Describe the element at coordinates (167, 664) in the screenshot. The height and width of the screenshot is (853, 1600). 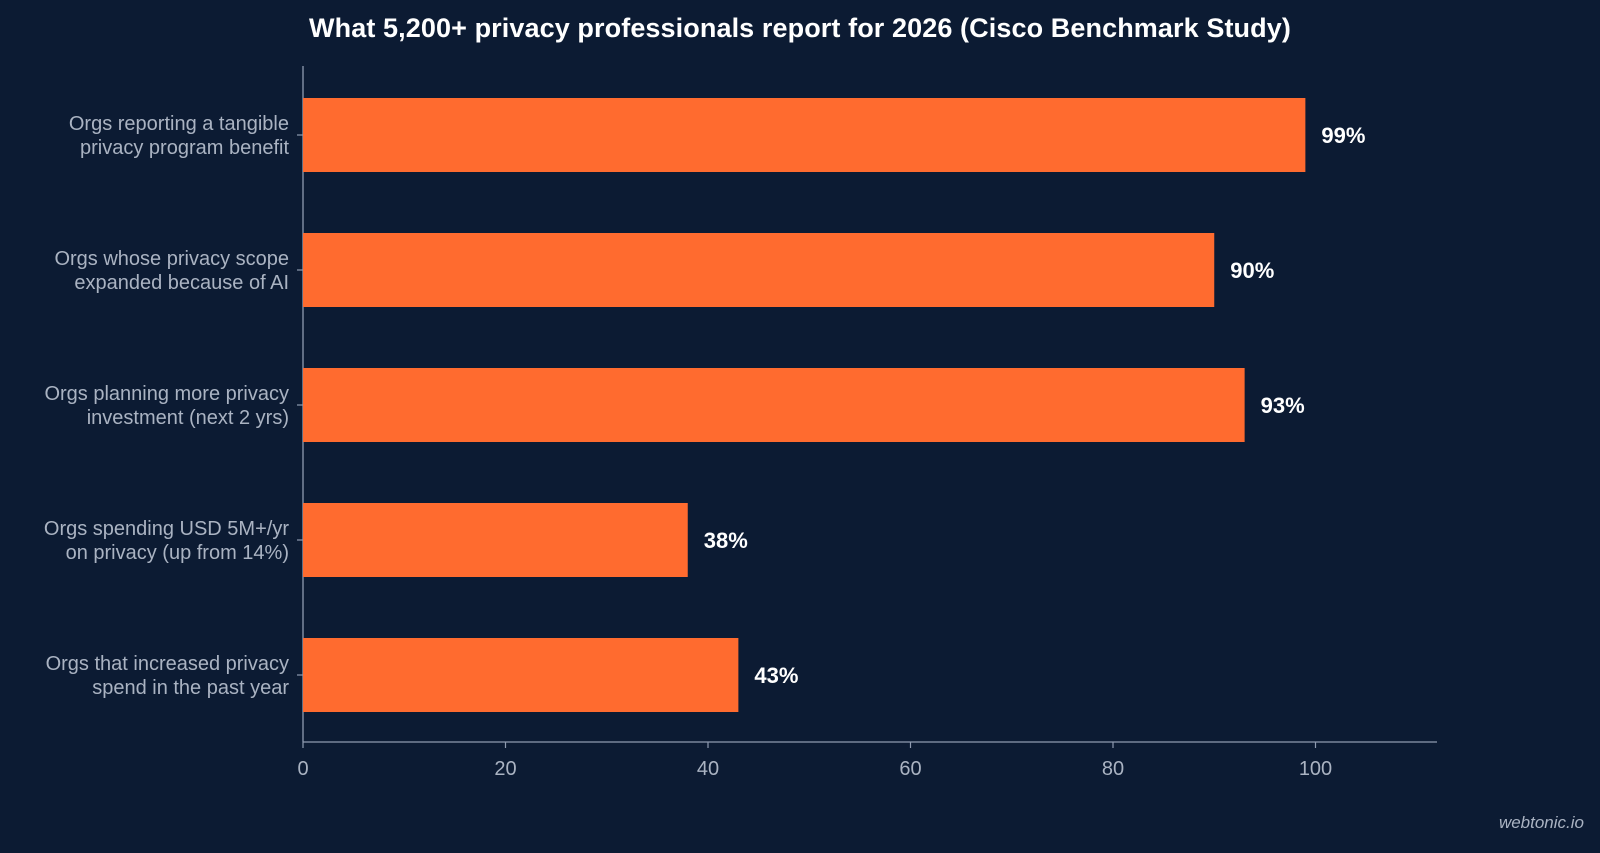
I see `category-label: Orgs that increased privacy` at that location.